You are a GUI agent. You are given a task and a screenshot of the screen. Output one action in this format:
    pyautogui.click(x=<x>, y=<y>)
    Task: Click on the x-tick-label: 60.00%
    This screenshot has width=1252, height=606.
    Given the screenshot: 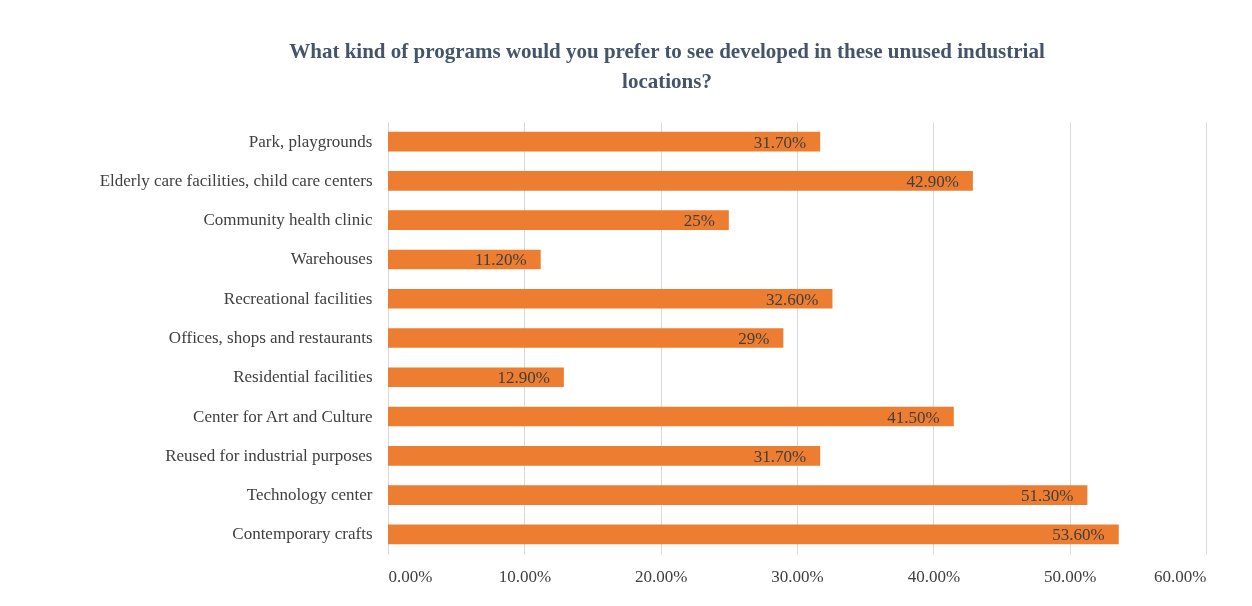 What is the action you would take?
    pyautogui.click(x=1180, y=576)
    